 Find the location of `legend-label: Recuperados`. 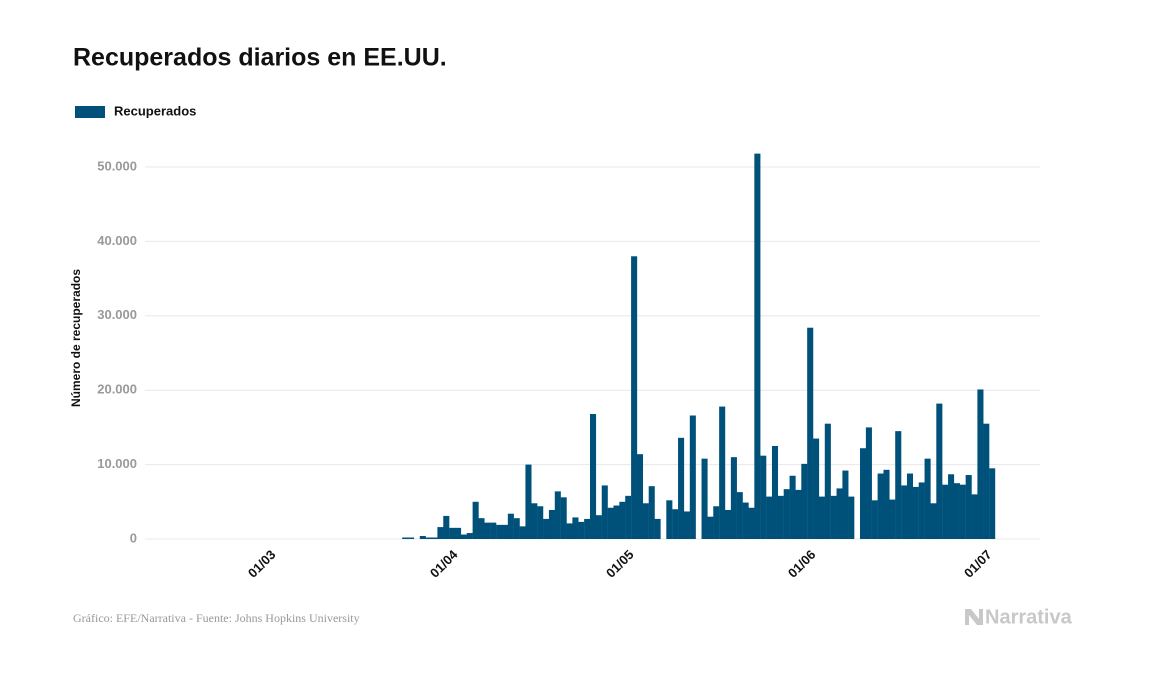

legend-label: Recuperados is located at coordinates (155, 110).